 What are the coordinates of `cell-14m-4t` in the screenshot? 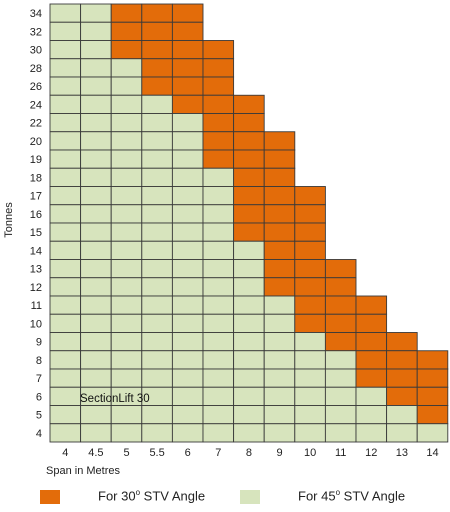 It's located at (432, 433).